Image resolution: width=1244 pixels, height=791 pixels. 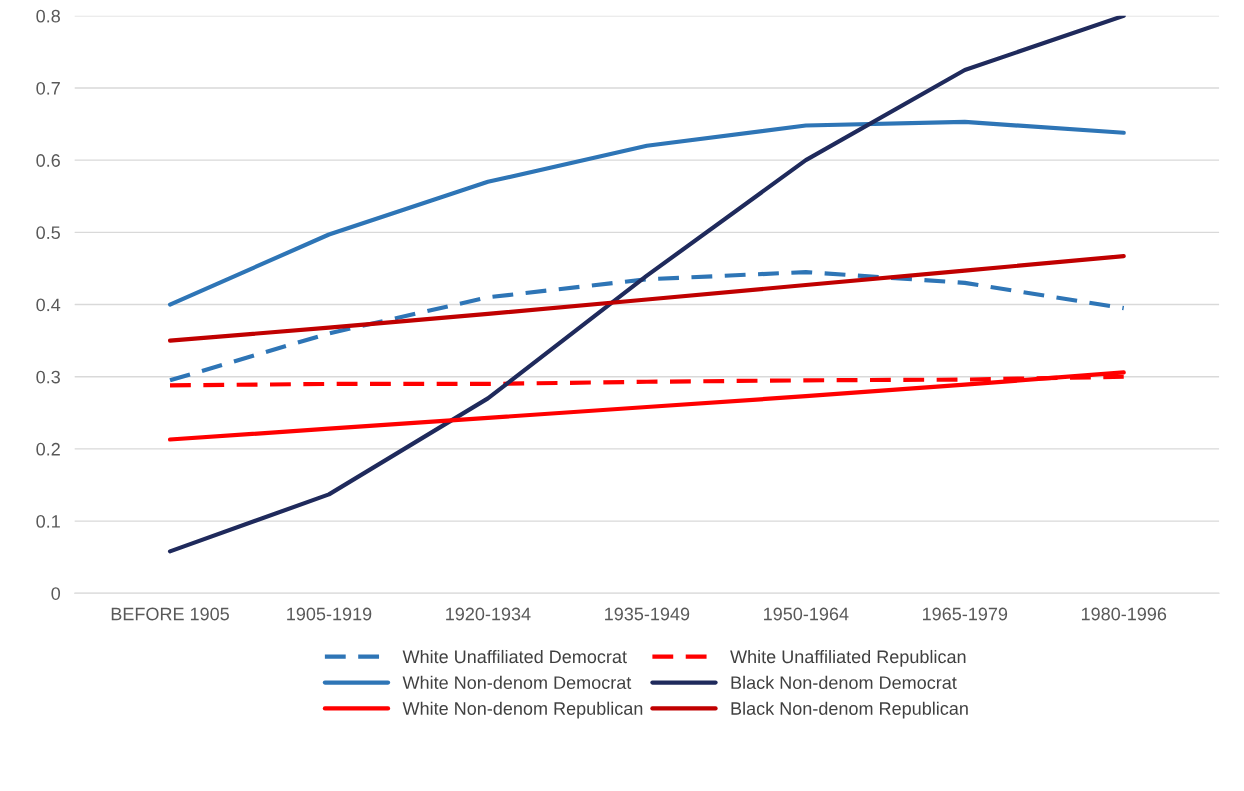 What do you see at coordinates (522, 710) in the screenshot?
I see `legend-label: White Non-denom Republican` at bounding box center [522, 710].